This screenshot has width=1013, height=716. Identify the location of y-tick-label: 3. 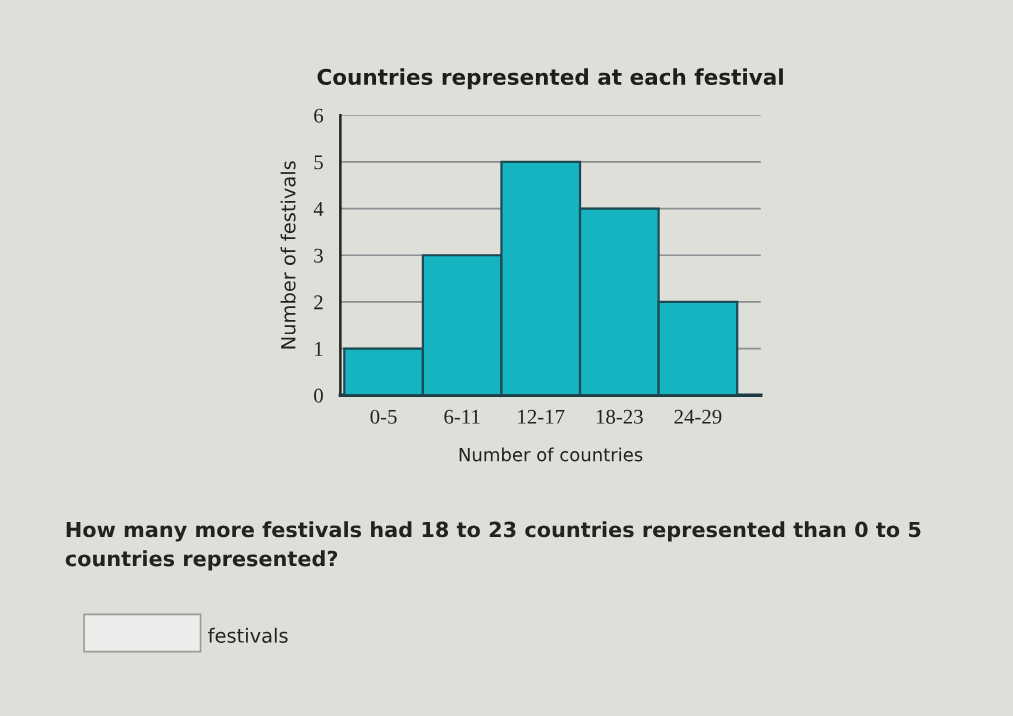
(318, 255).